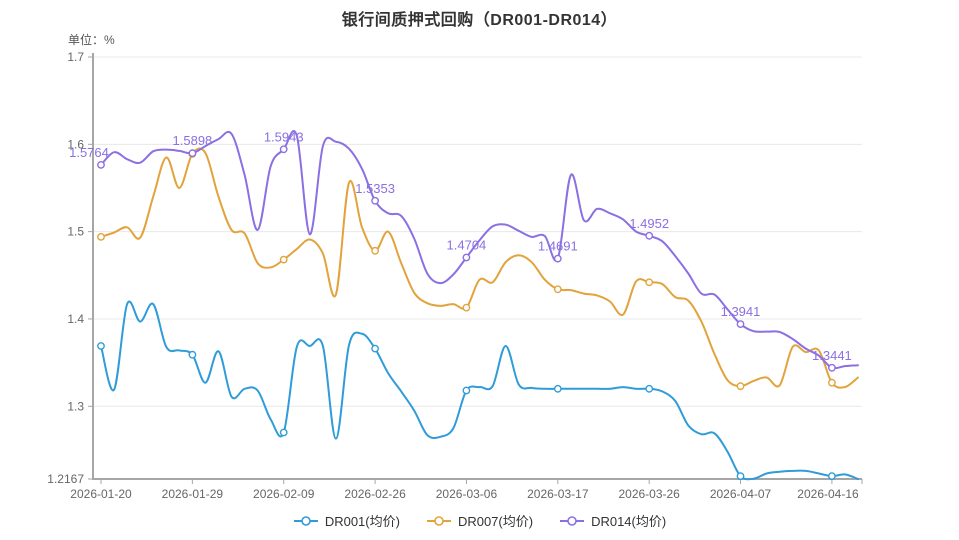 Image resolution: width=959 pixels, height=540 pixels. What do you see at coordinates (832, 355) in the screenshot?
I see `value-annotation: 1.3441` at bounding box center [832, 355].